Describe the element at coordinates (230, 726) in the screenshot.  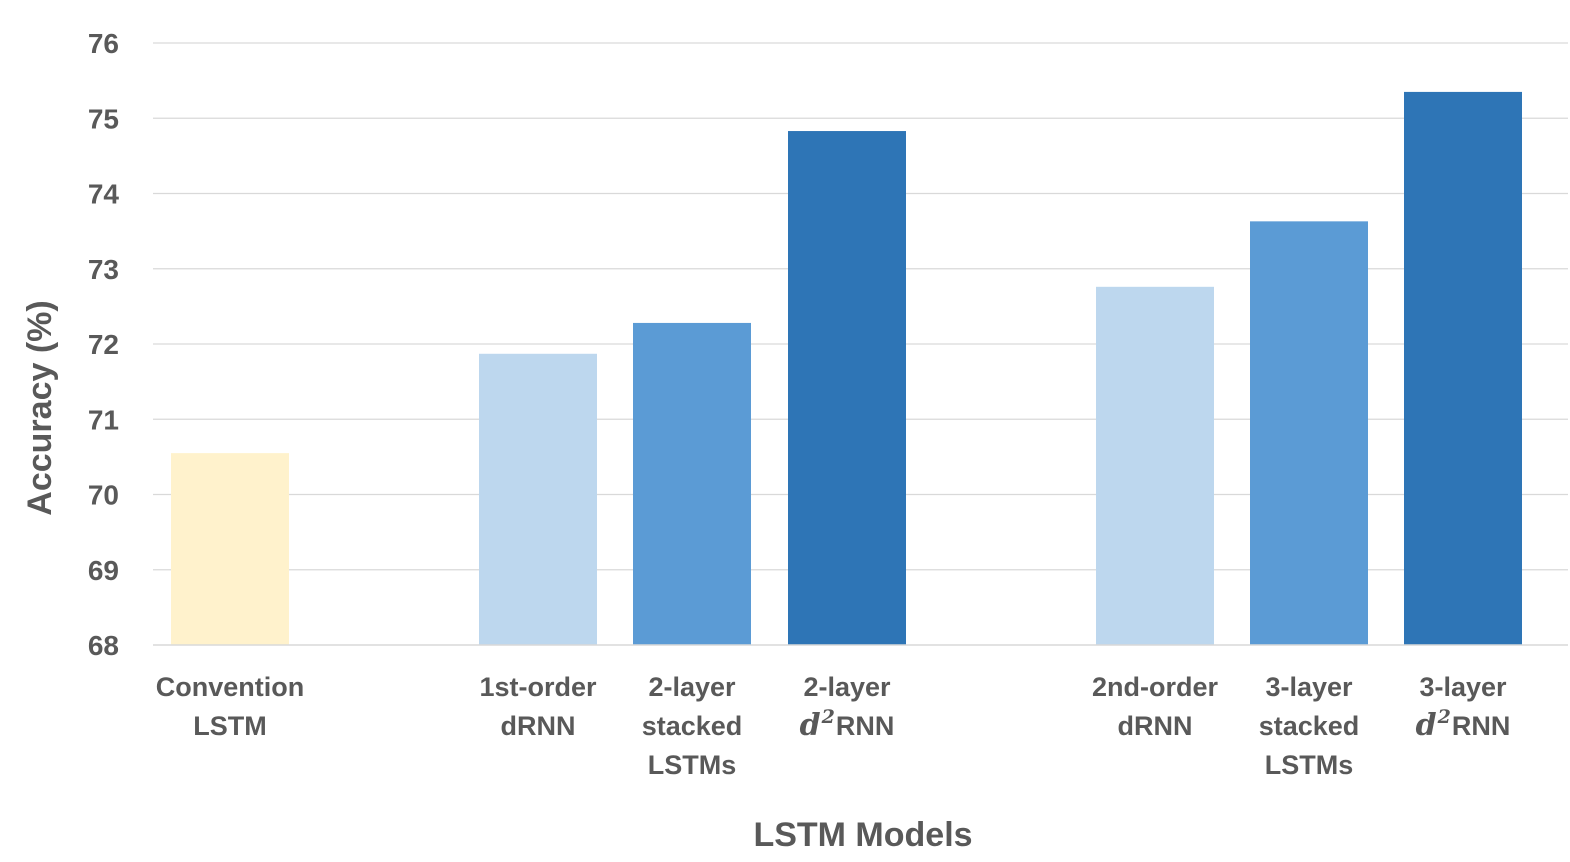
I see `x-category-label: LSTM` at that location.